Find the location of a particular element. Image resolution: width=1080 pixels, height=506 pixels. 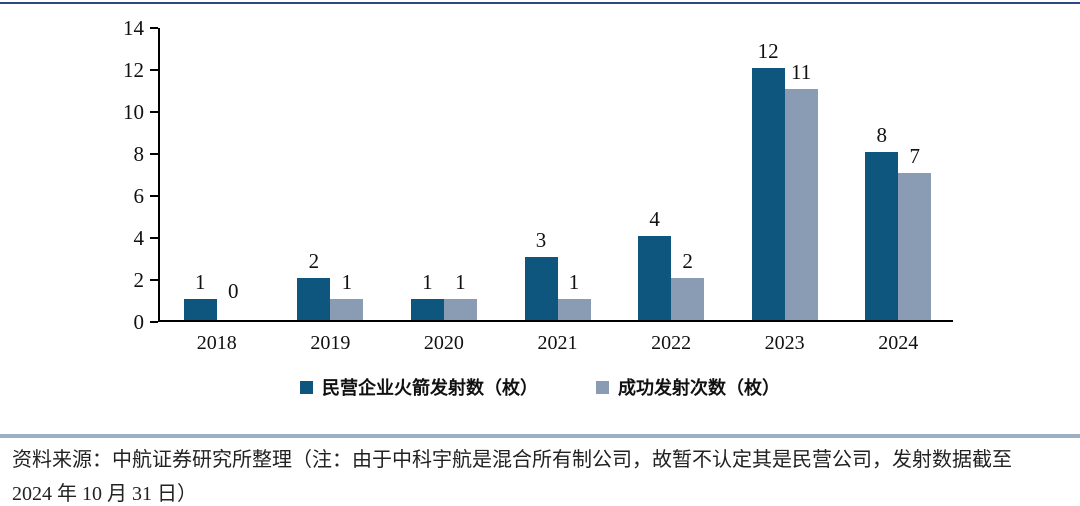

legend-label-series2: 成功发射次数（枚） is located at coordinates (699, 388).